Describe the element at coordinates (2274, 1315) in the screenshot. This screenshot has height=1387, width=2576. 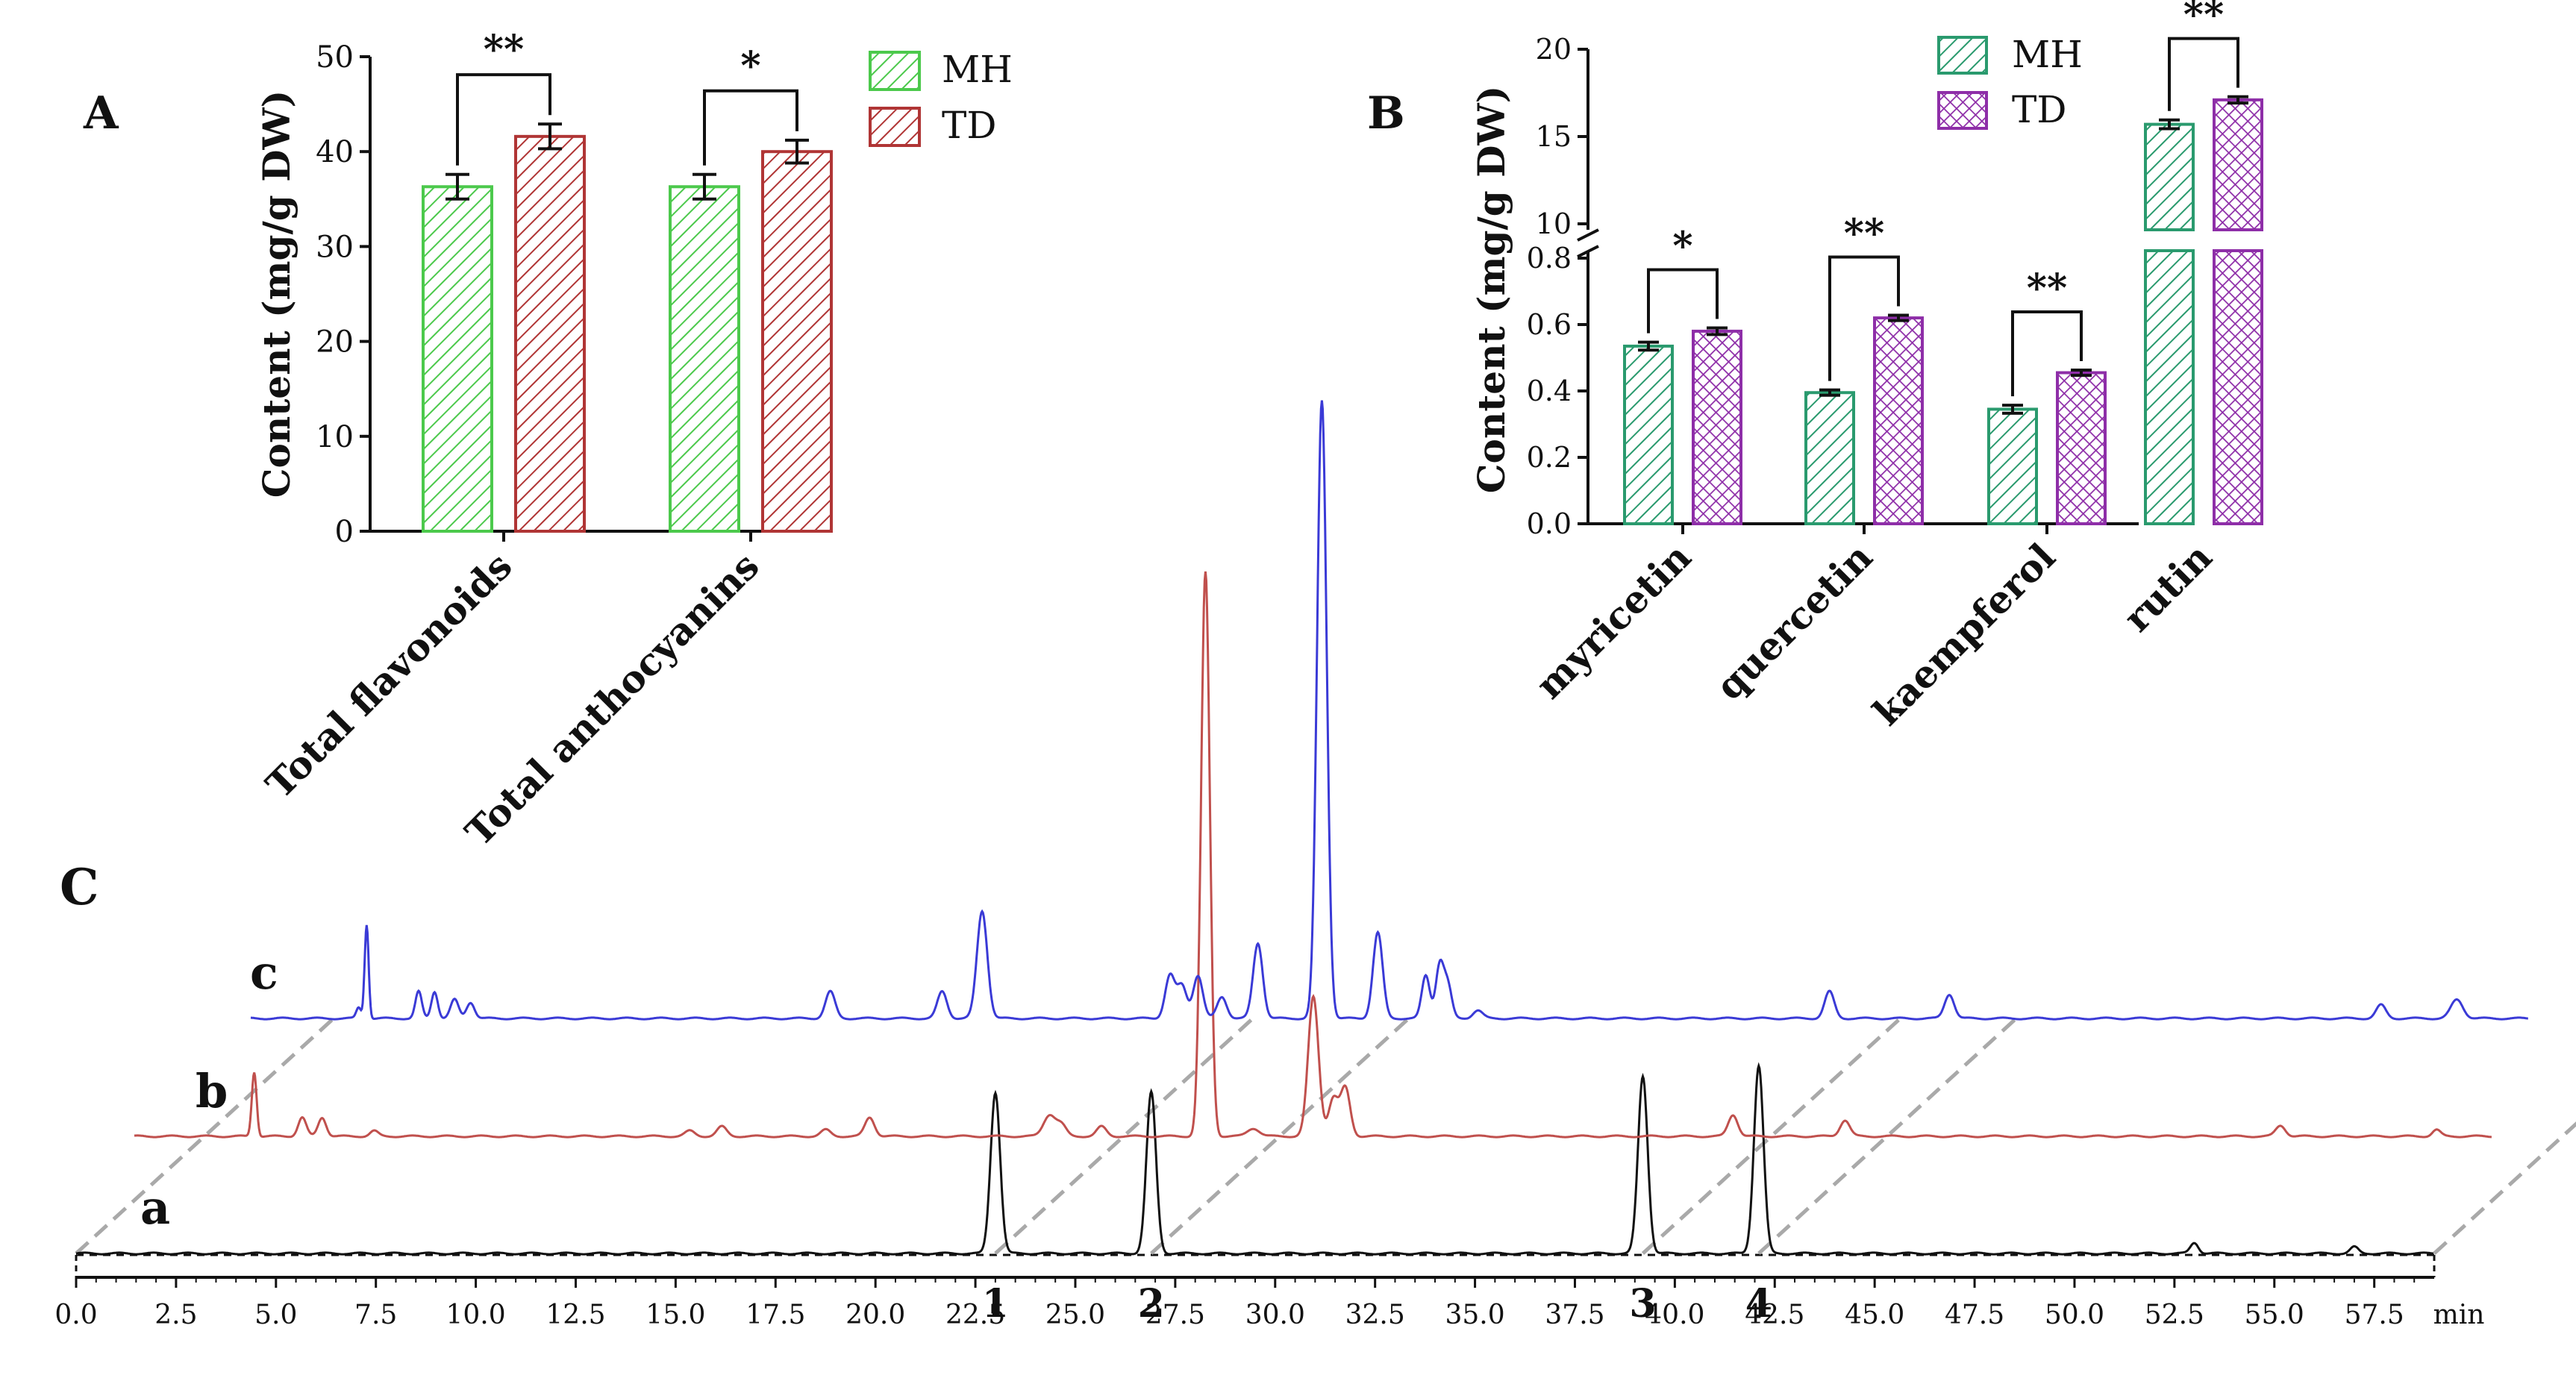
I see `x-tick-label: 55.0` at that location.